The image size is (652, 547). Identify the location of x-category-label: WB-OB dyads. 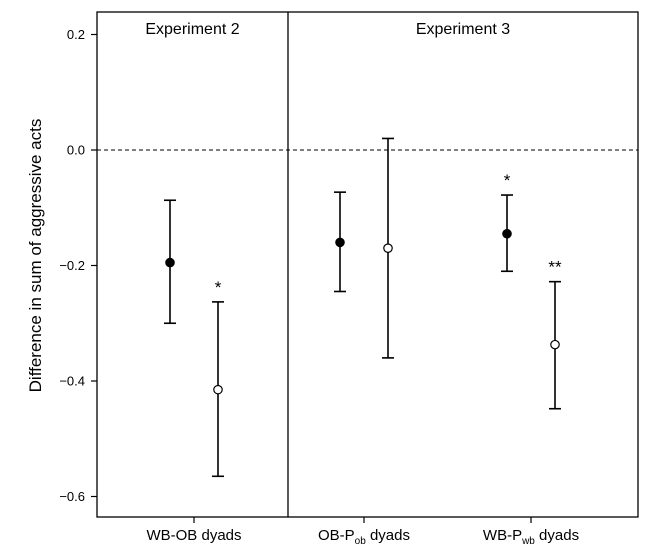
(193, 535).